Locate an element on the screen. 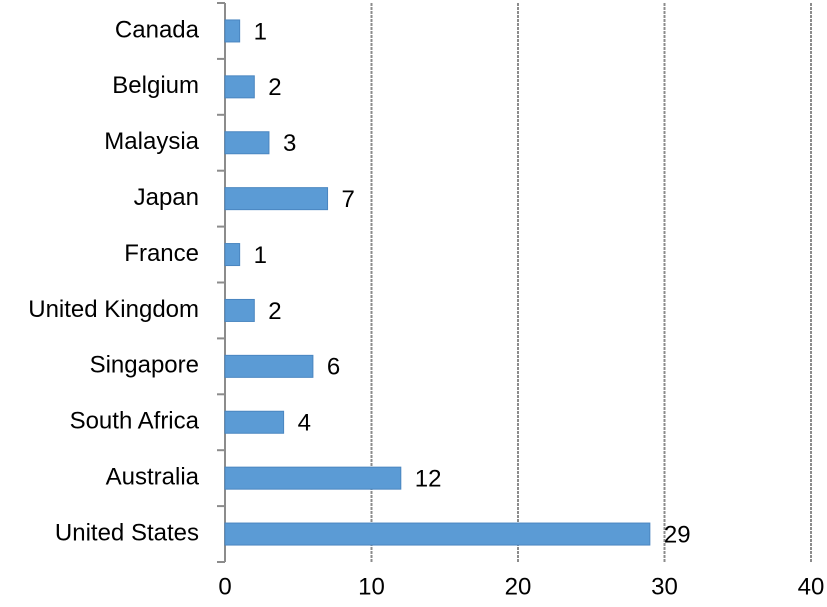 The image size is (827, 607). y-tick-label: Canada is located at coordinates (157, 29).